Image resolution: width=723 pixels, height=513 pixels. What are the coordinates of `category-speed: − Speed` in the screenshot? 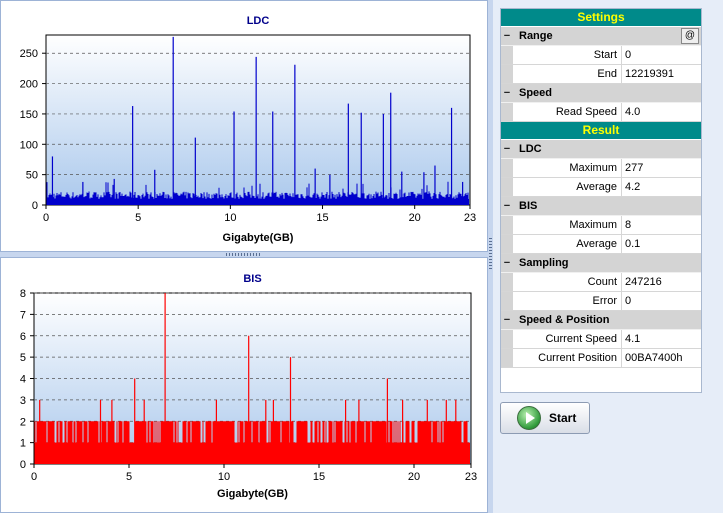 It's located at (601, 93).